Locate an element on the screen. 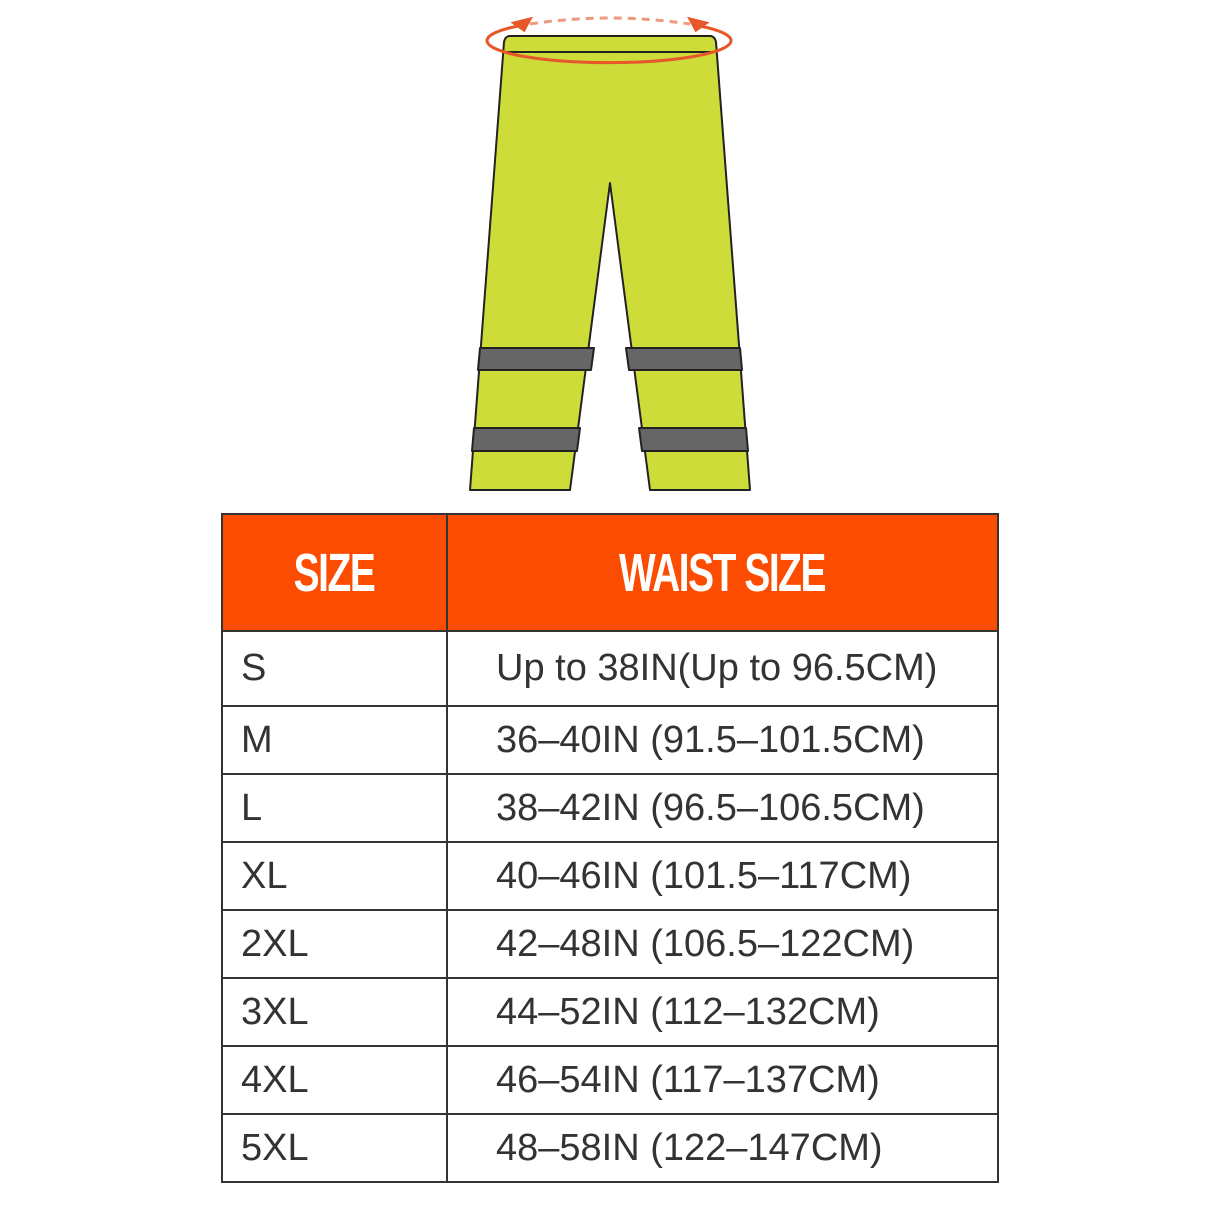  header-waist-size: WAIST SIZE is located at coordinates (722, 572).